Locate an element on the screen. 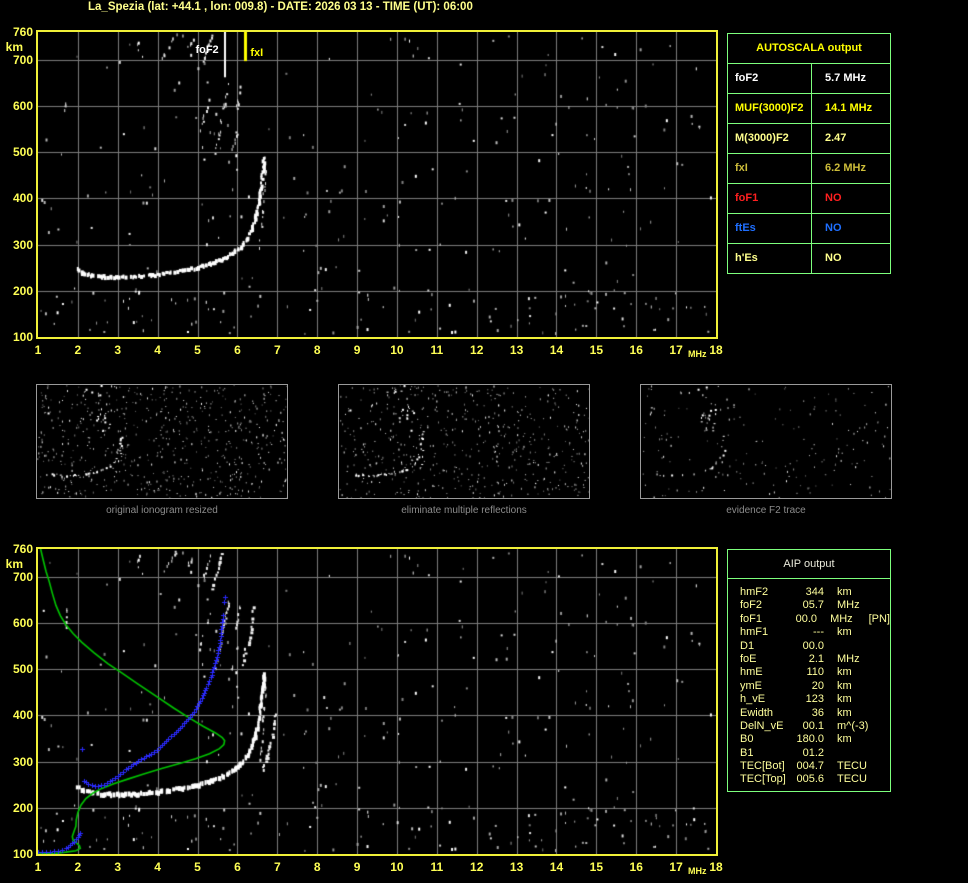 The width and height of the screenshot is (968, 883). aip-row: ymE 20 km is located at coordinates (815, 686).